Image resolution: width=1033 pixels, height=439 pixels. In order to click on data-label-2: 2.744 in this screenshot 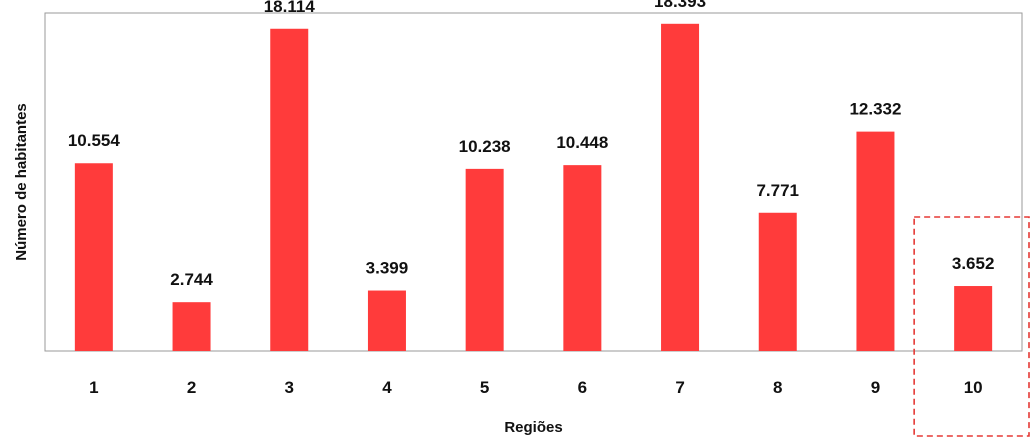, I will do `click(191, 279)`.